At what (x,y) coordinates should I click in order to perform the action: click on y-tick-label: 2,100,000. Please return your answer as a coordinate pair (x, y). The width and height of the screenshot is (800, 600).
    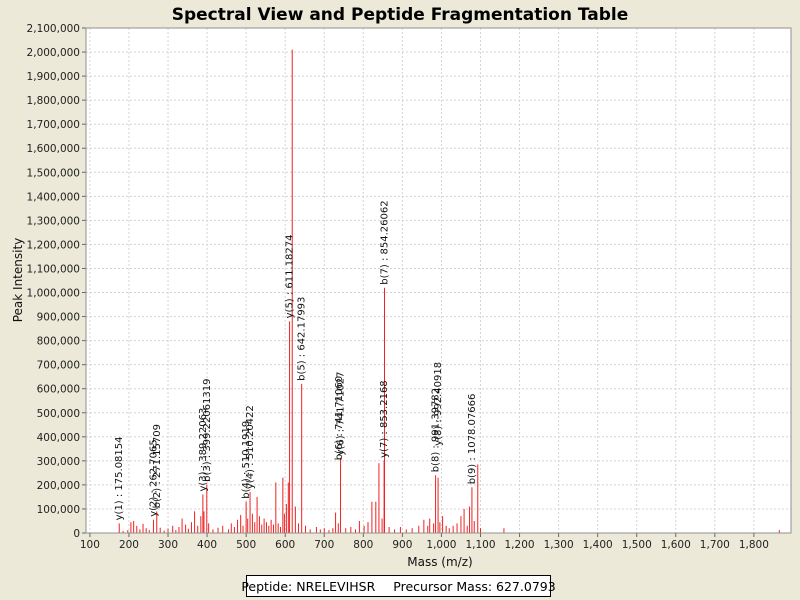
    Looking at the image, I should click on (53, 29).